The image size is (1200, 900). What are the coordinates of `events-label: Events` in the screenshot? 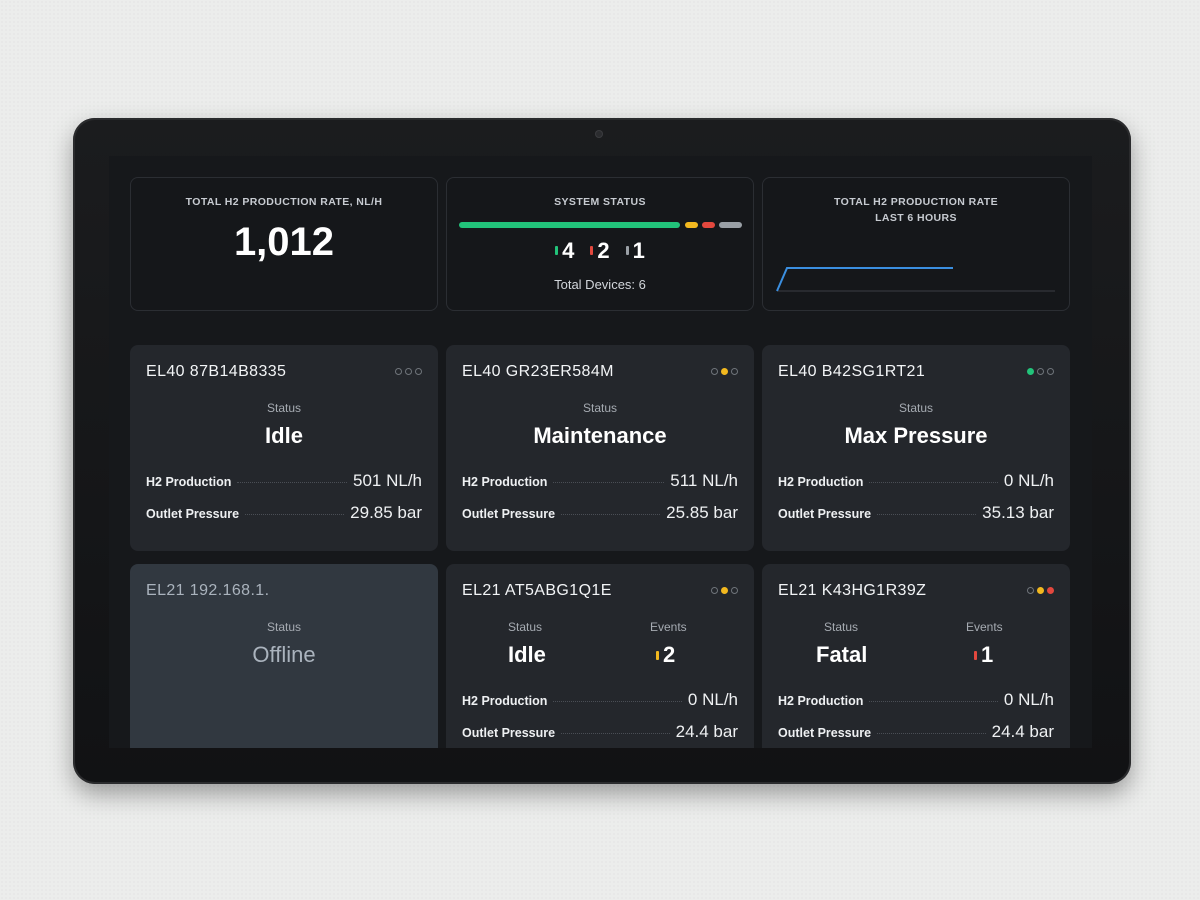 It's located at (668, 627).